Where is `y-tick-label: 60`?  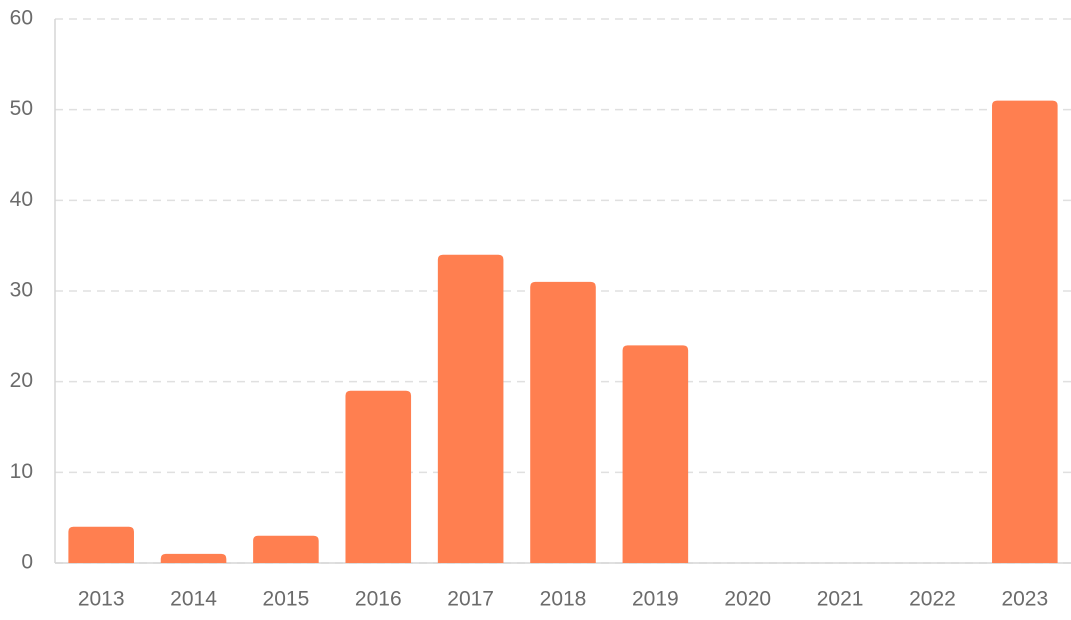 y-tick-label: 60 is located at coordinates (21, 18).